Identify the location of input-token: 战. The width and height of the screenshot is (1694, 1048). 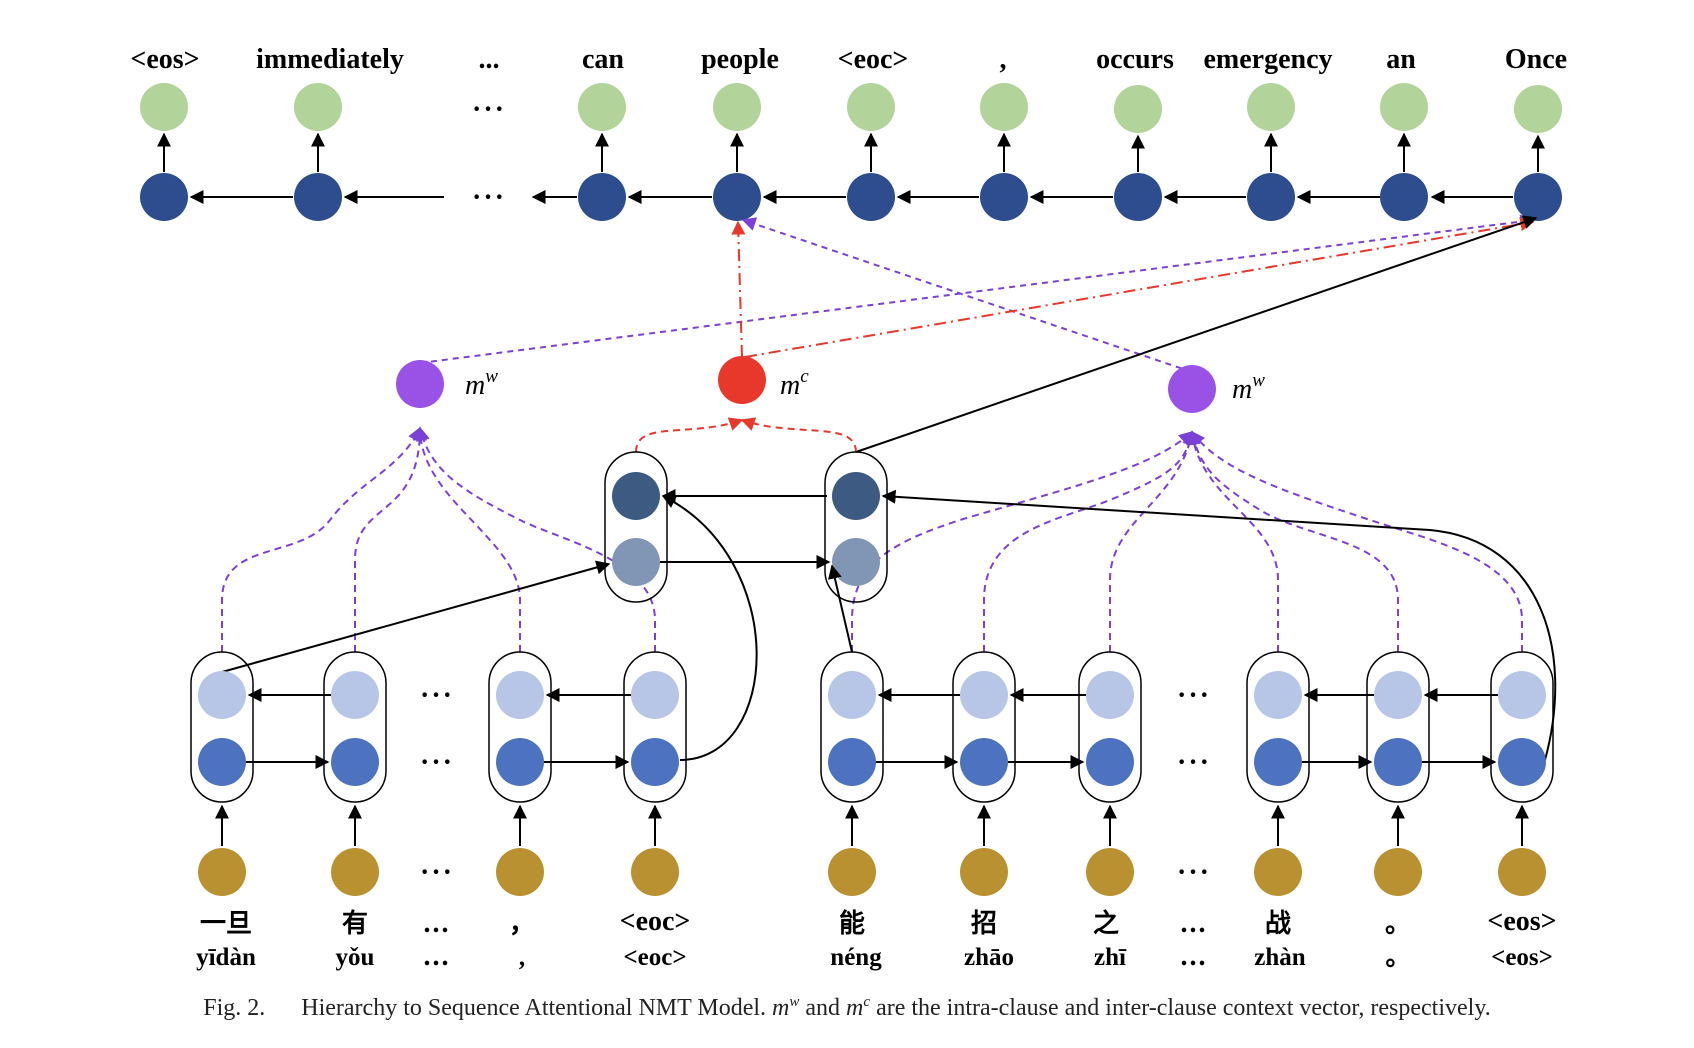
(1278, 924).